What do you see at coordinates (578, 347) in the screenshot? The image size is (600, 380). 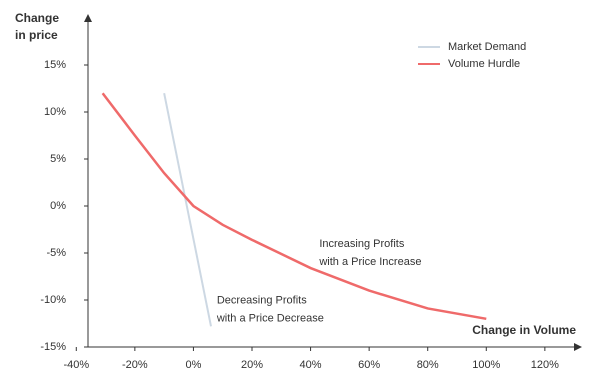 I see `x-axis-arrow` at bounding box center [578, 347].